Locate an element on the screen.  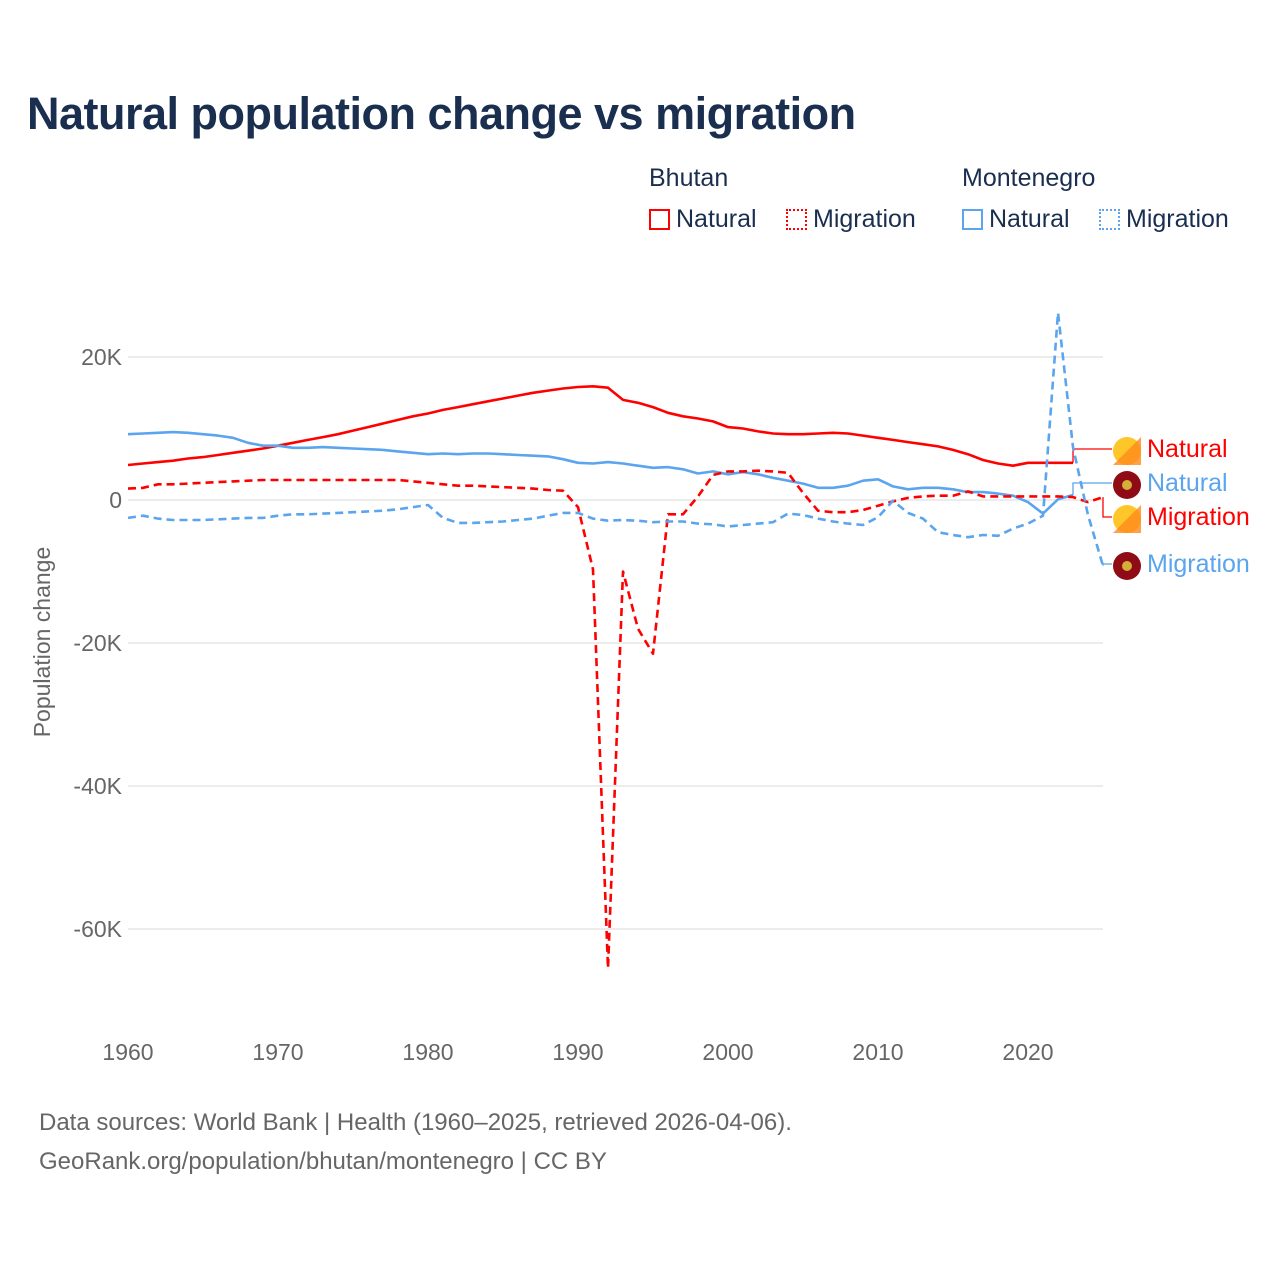
y-tick-label: -20K is located at coordinates (97, 643).